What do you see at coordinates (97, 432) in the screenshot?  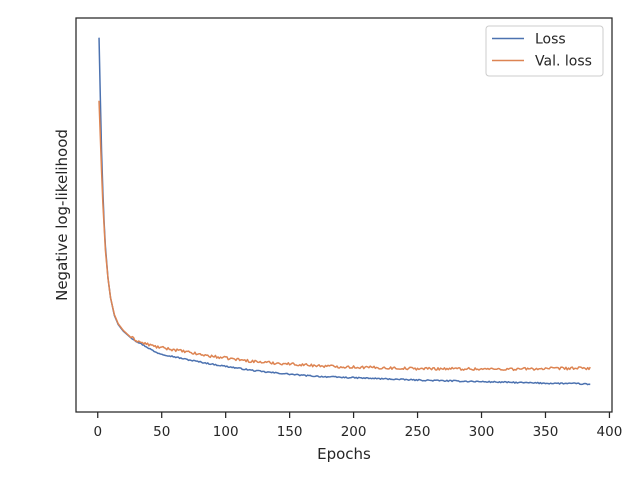 I see `x-tick-label: 0` at bounding box center [97, 432].